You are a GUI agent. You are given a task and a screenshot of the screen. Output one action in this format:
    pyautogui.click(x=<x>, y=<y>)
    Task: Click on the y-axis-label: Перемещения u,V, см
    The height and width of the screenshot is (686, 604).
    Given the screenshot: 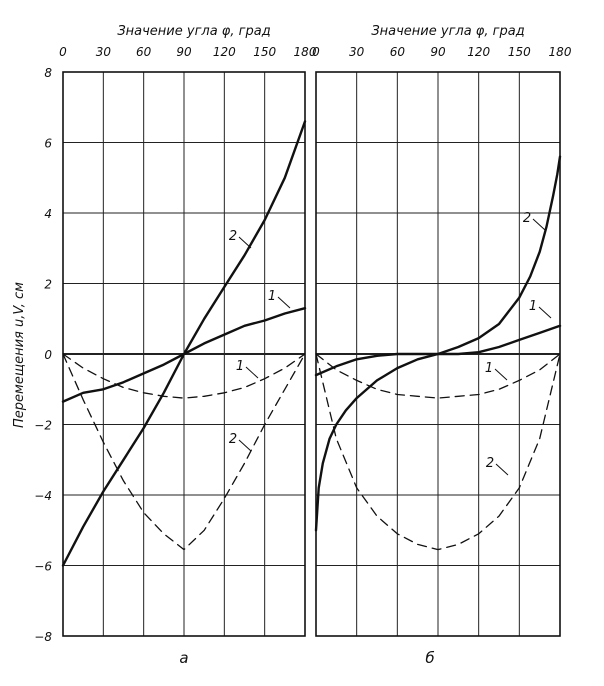 What is the action you would take?
    pyautogui.click(x=19, y=355)
    